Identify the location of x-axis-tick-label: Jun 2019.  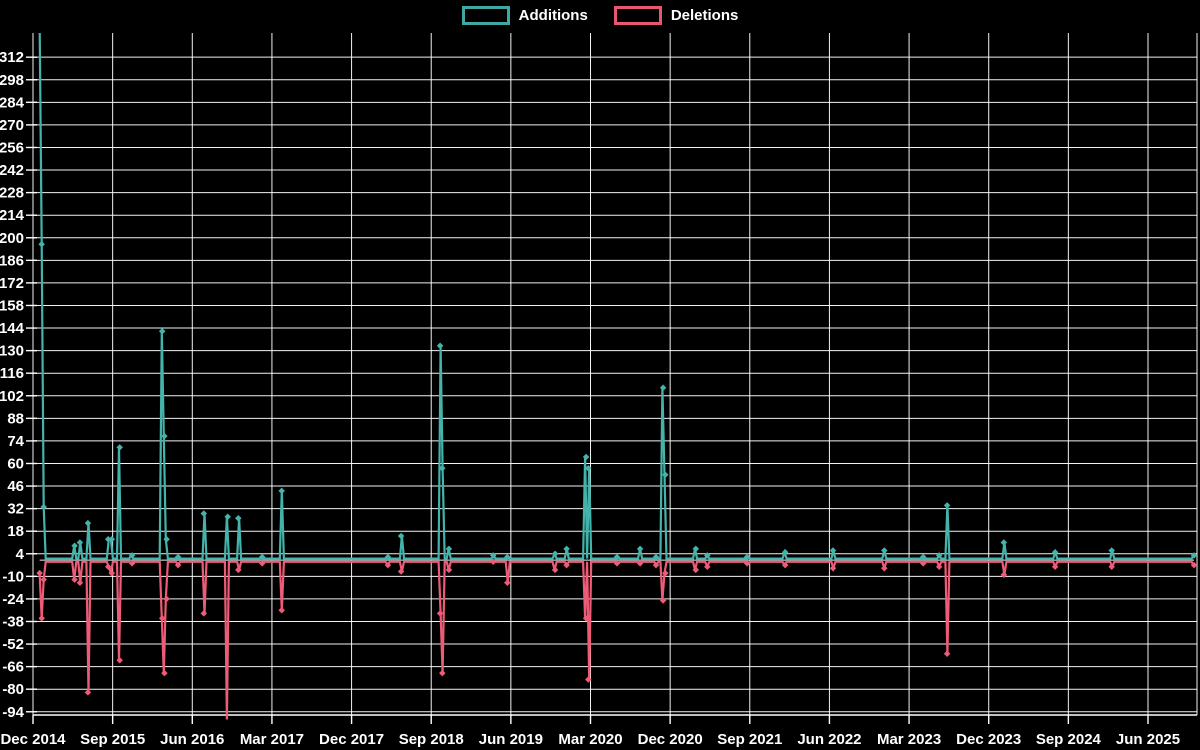
(511, 739).